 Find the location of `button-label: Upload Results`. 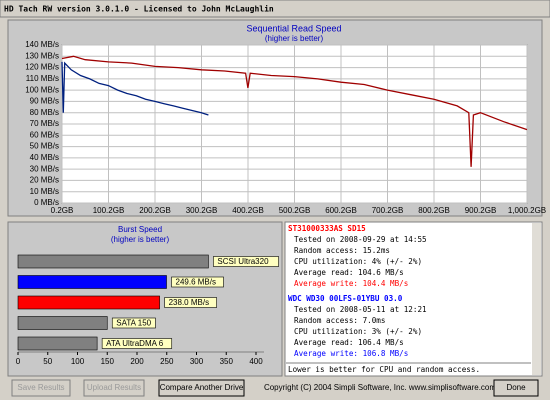

button-label: Upload Results is located at coordinates (114, 387).